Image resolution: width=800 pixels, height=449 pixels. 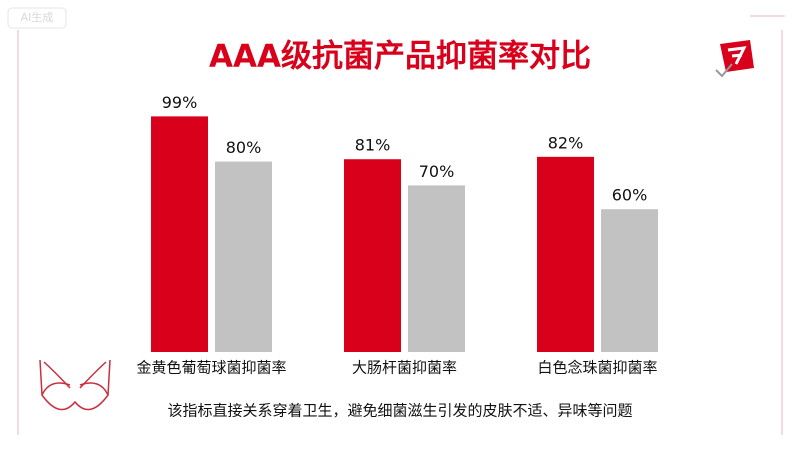 I want to click on caption: 该指标直接关系穿着卫生，避免细菌滋生引发的皮肤不适、异味等问题, so click(x=399, y=411).